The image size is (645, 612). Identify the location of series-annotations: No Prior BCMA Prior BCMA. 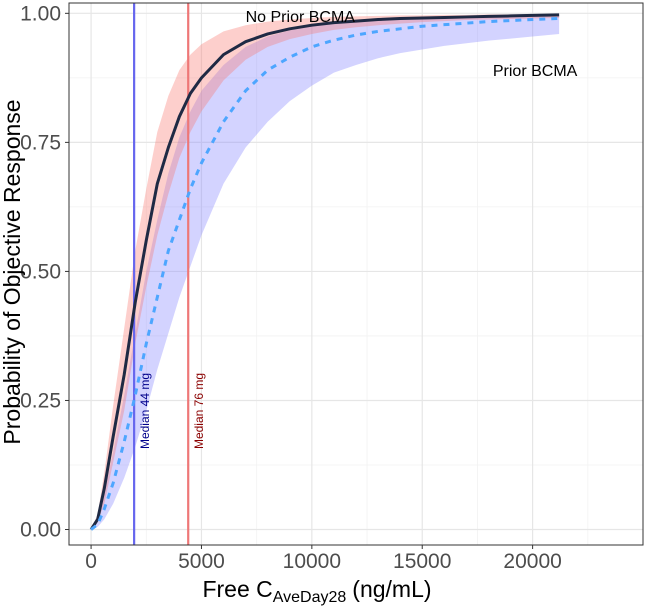
(412, 44).